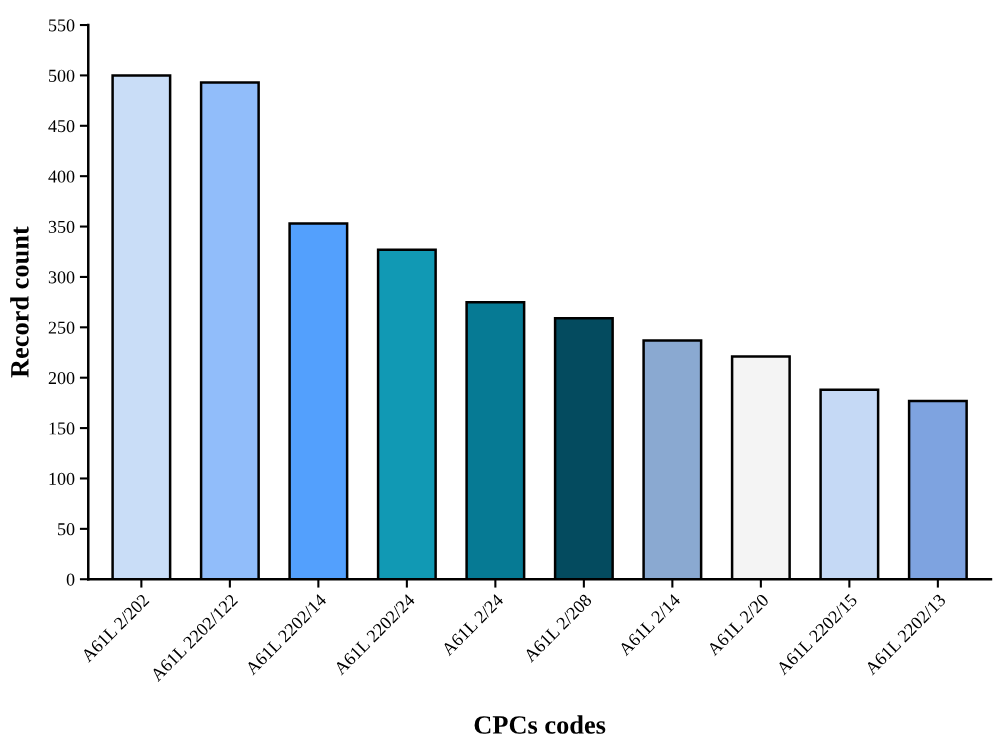  What do you see at coordinates (62, 75) in the screenshot?
I see `y-tick-label: 500` at bounding box center [62, 75].